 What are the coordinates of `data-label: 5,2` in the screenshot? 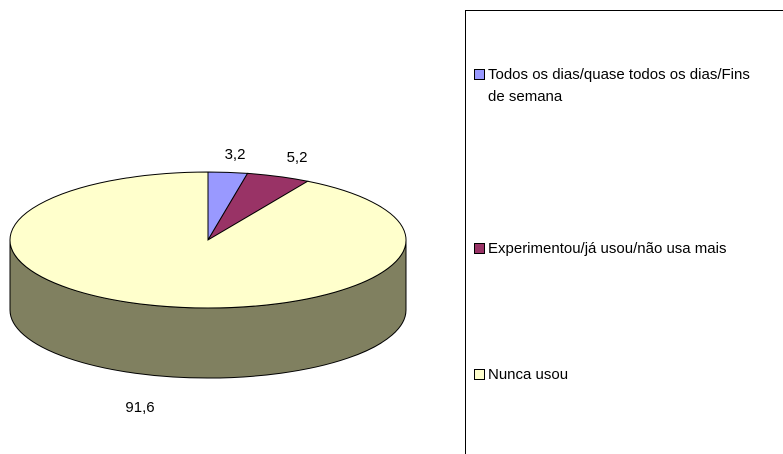 It's located at (297, 157).